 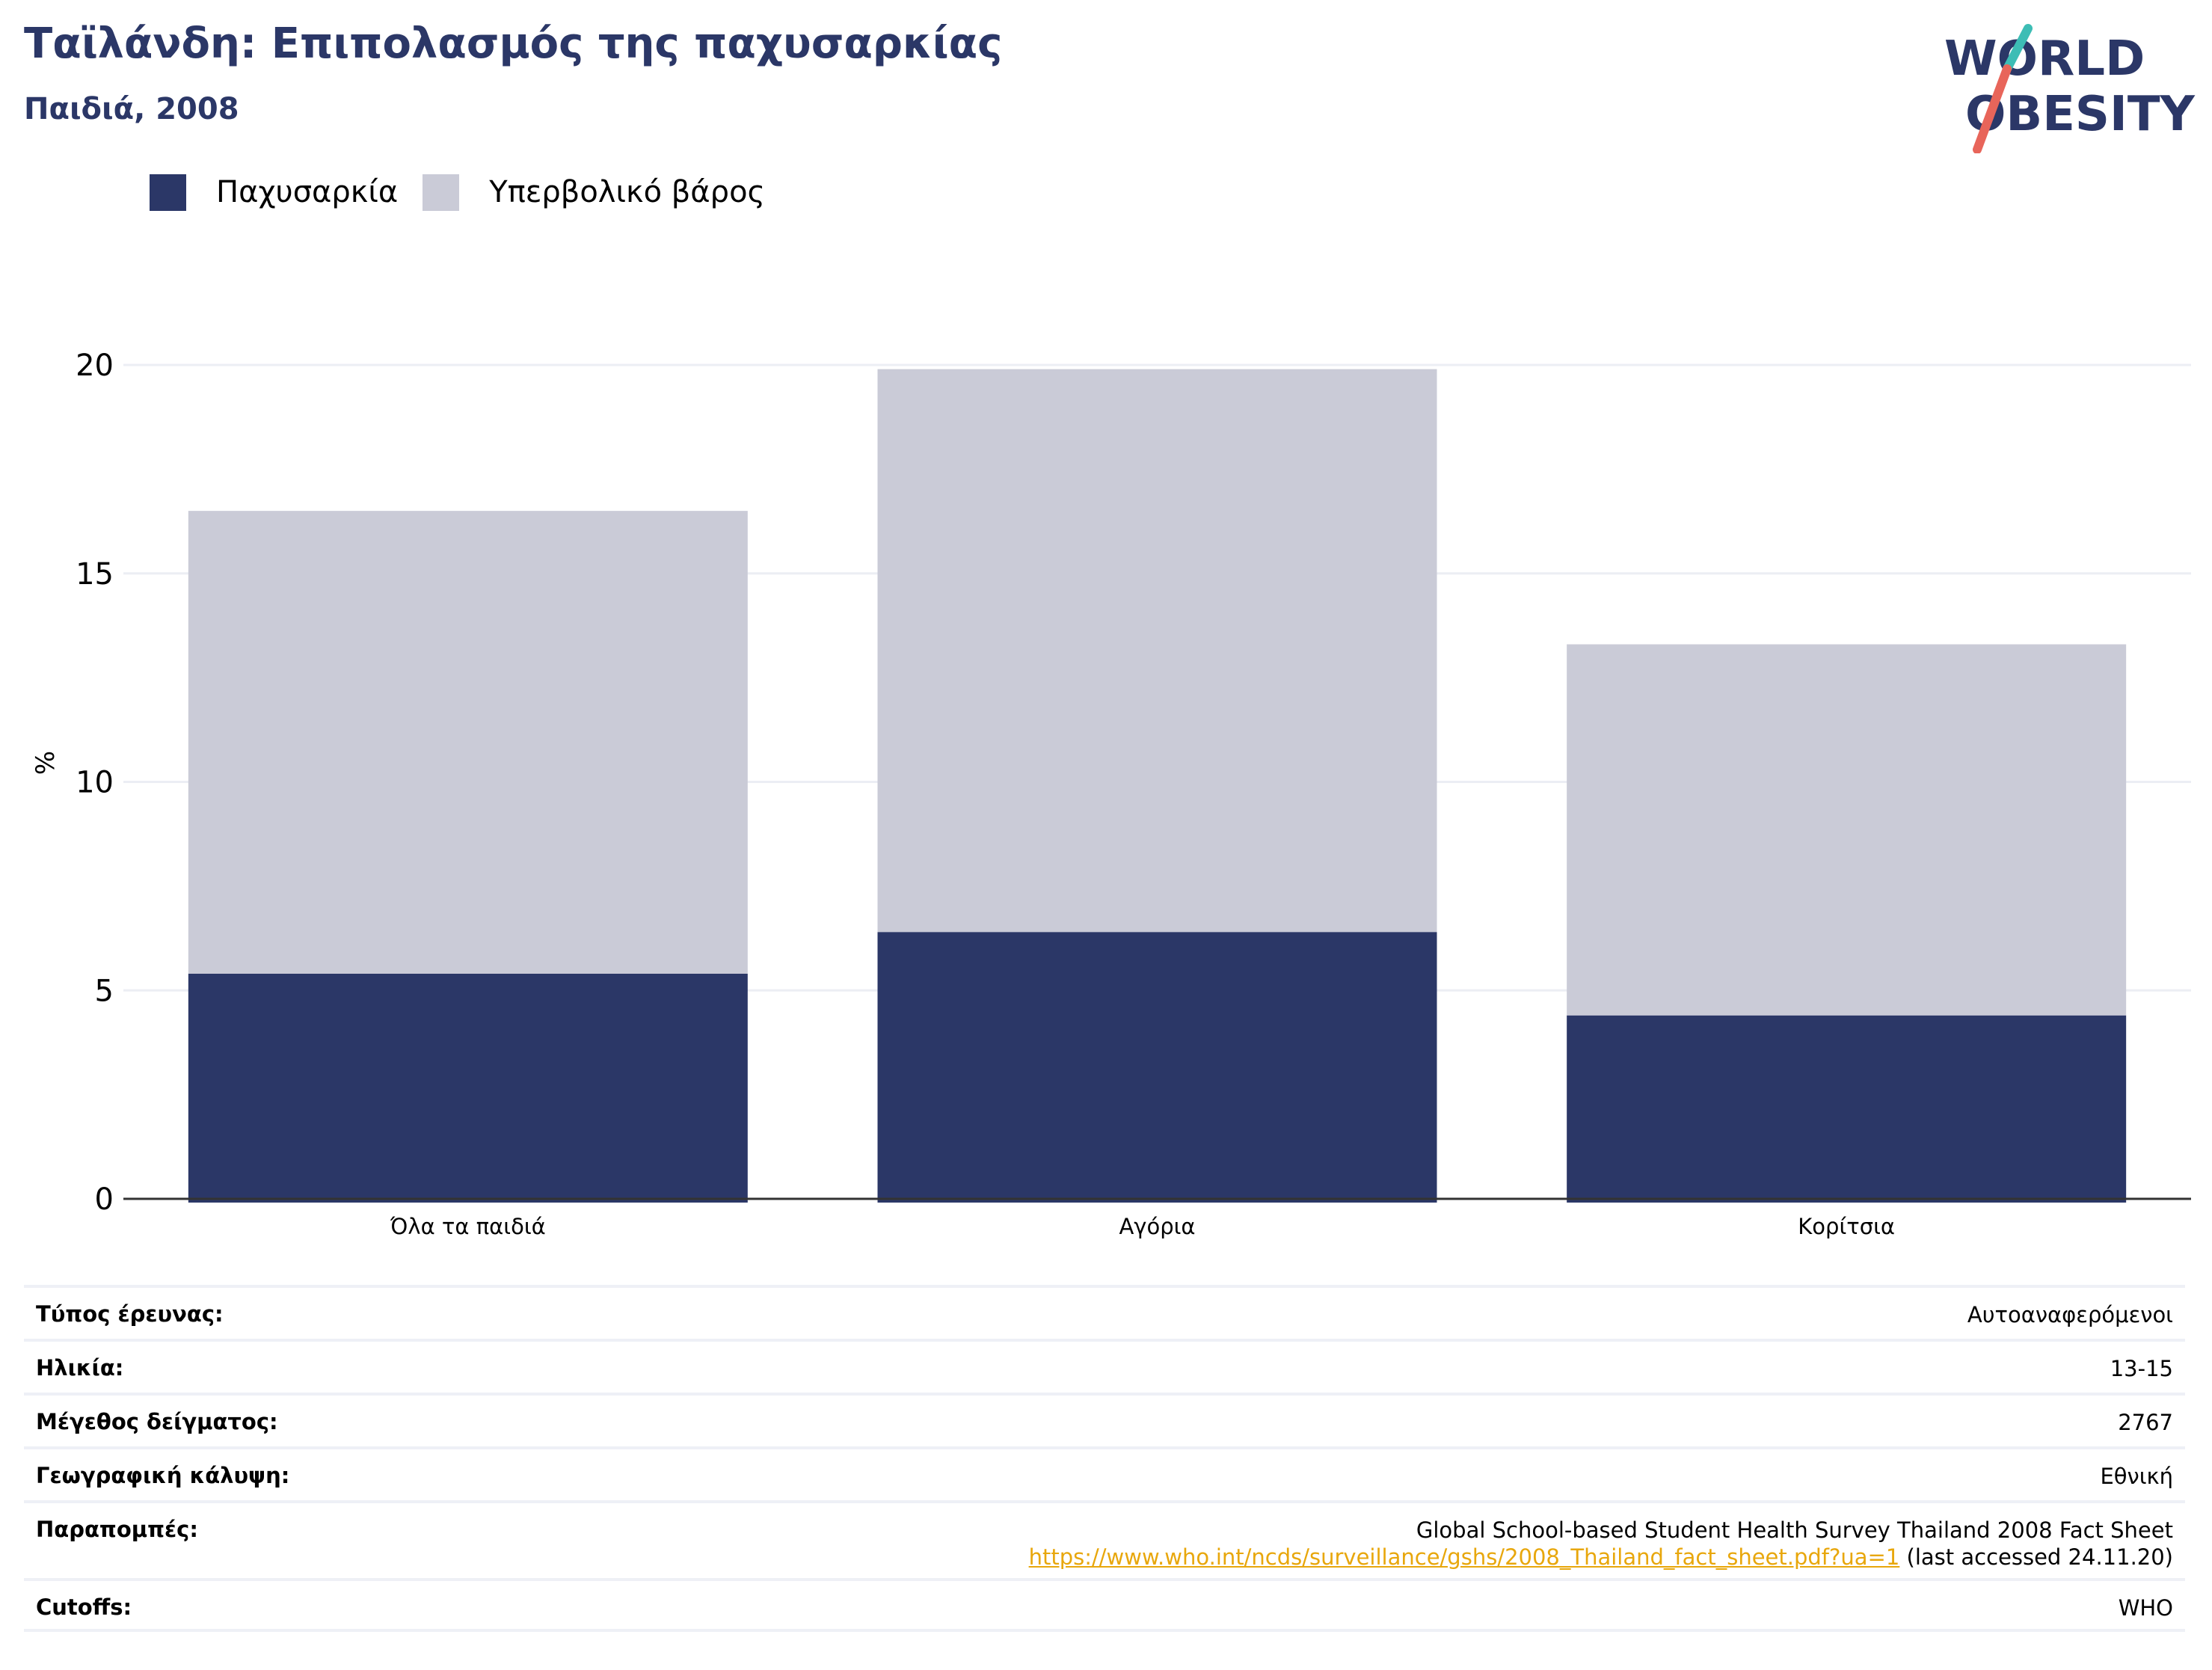 I want to click on info-label: Τύπος έρευνας:, so click(x=130, y=1314).